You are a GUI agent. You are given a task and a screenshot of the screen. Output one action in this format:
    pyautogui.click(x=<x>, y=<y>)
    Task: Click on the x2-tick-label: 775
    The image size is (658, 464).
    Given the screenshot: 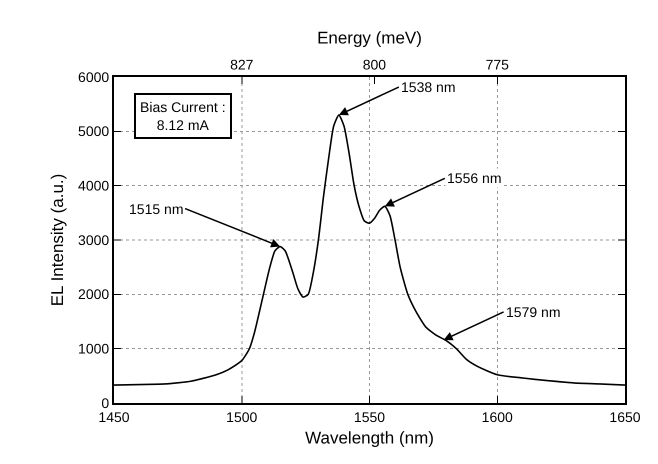 What is the action you would take?
    pyautogui.click(x=498, y=64)
    